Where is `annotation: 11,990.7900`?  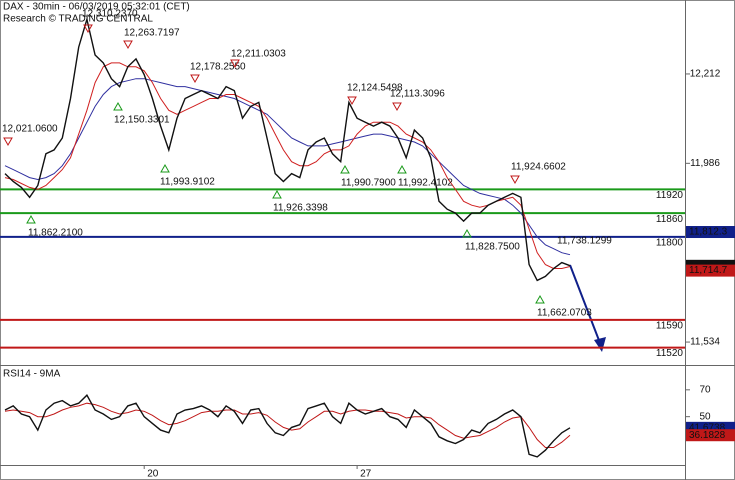 annotation: 11,990.7900 is located at coordinates (368, 183).